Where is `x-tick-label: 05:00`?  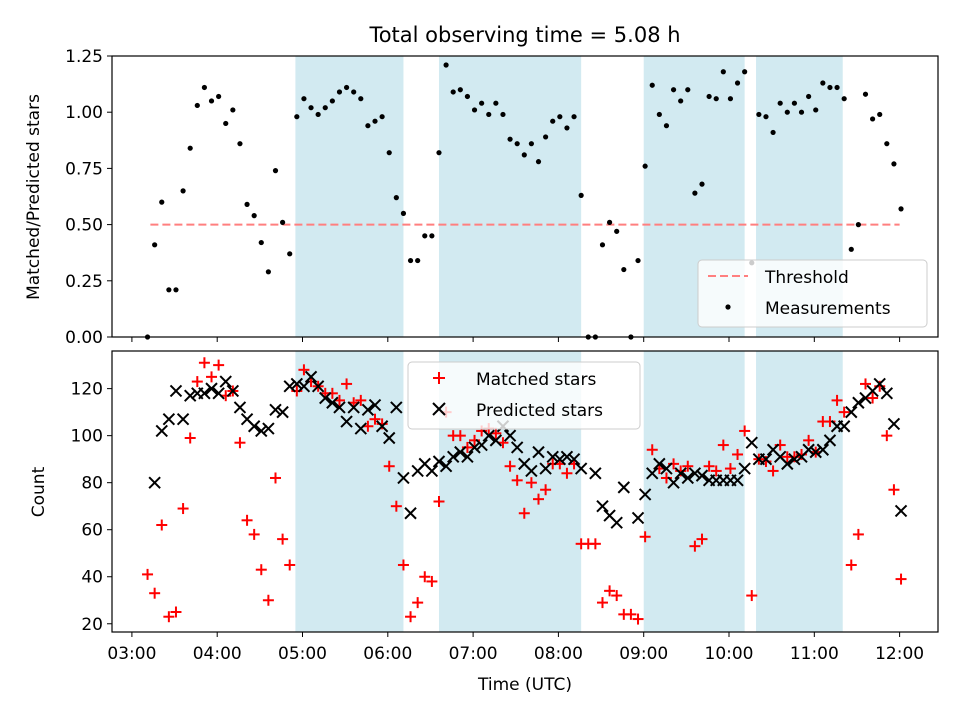
x-tick-label: 05:00 is located at coordinates (302, 654).